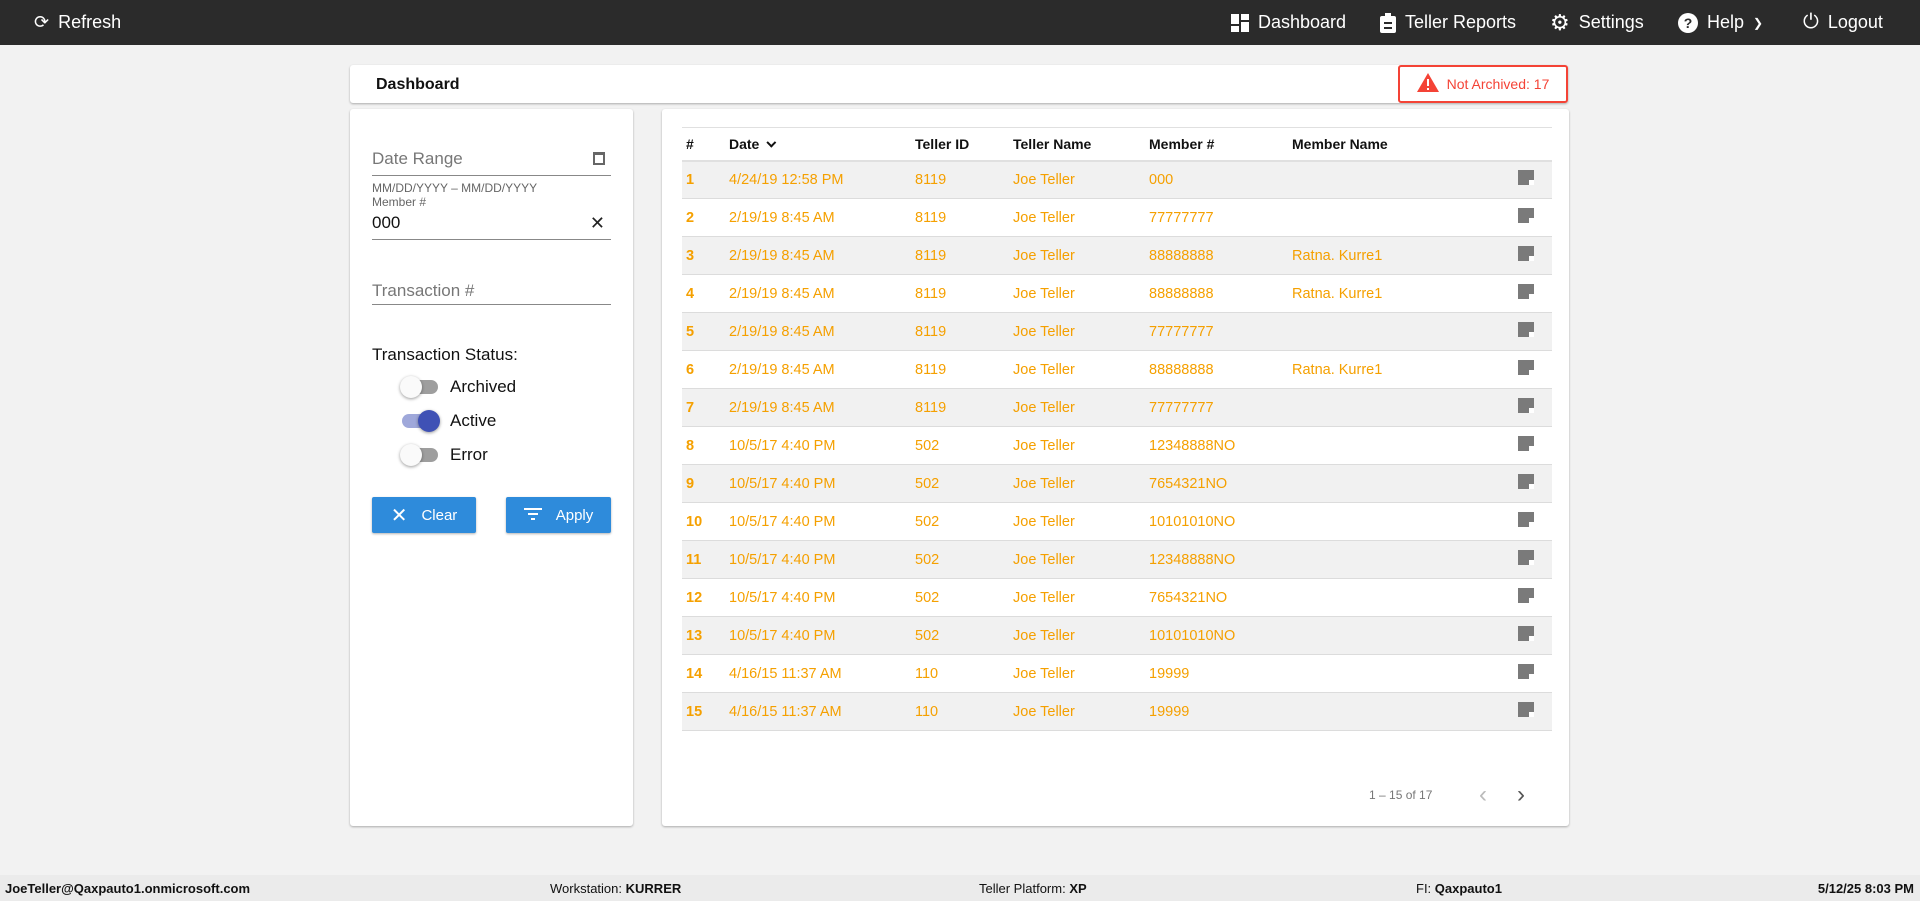 This screenshot has width=1920, height=901. I want to click on active-switch, so click(421, 421).